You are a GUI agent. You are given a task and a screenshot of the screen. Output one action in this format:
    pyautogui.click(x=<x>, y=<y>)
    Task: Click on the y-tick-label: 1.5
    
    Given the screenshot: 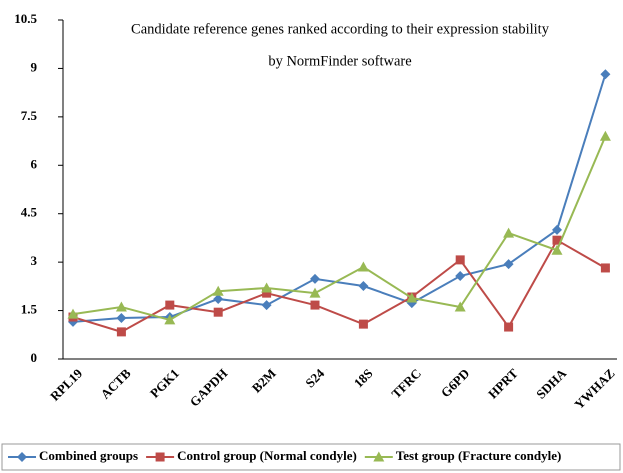 What is the action you would take?
    pyautogui.click(x=29, y=309)
    